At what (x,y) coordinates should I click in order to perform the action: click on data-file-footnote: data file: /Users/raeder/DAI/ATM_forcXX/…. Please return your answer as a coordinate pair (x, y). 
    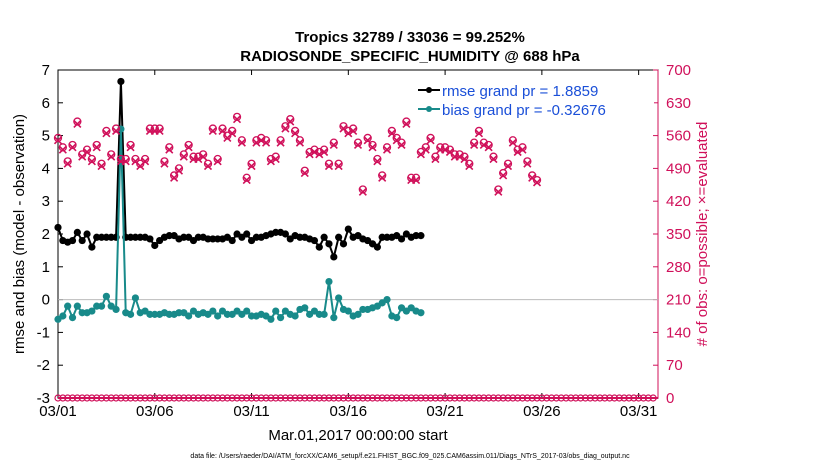
    Looking at the image, I should click on (410, 456).